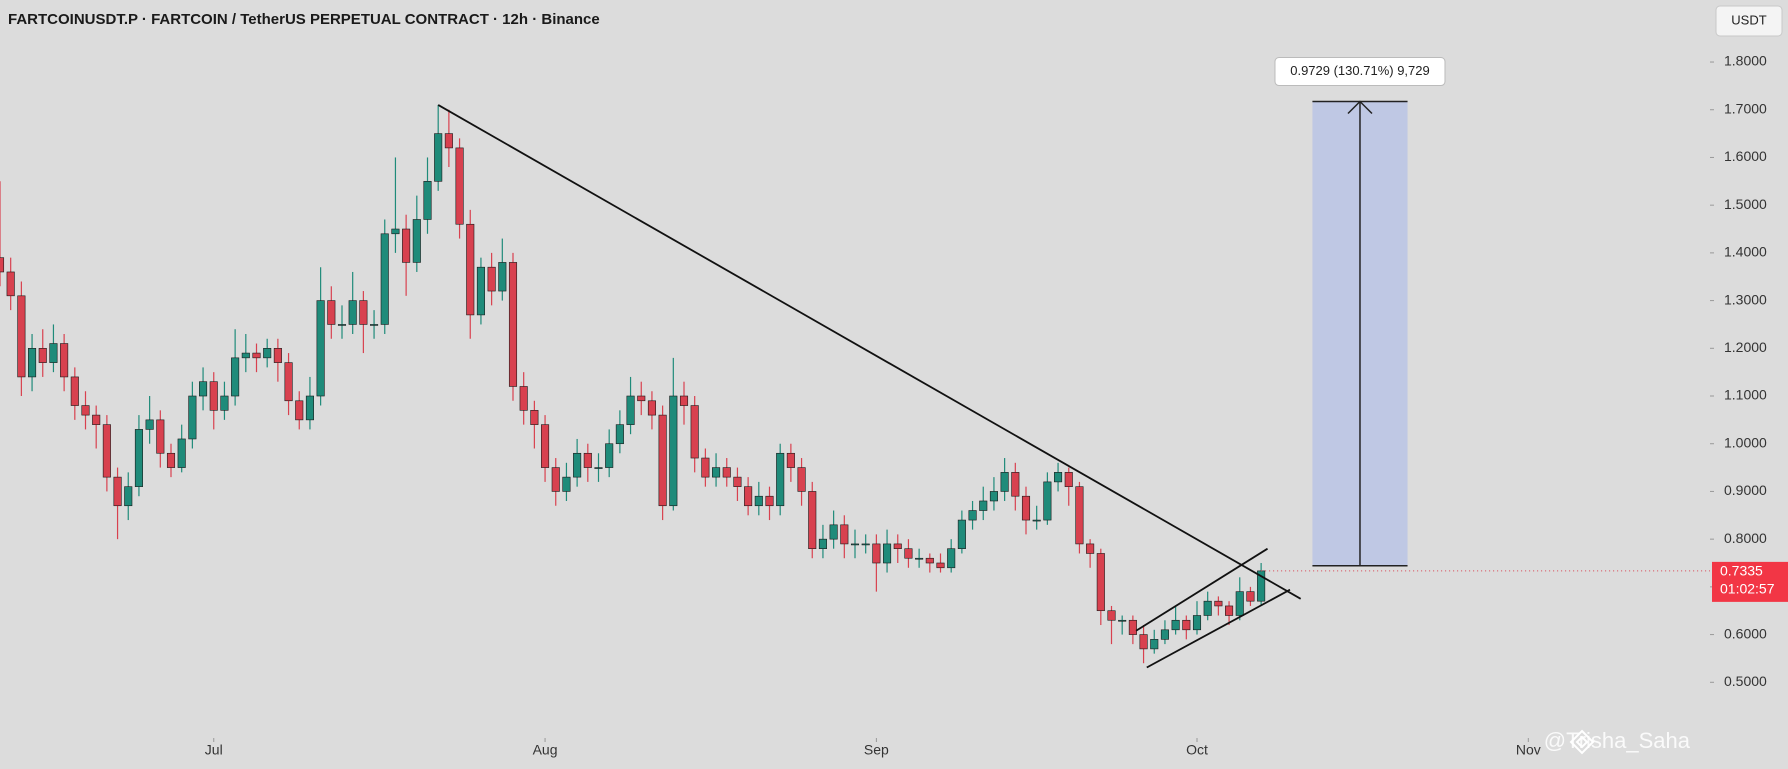 The image size is (1788, 769). What do you see at coordinates (876, 750) in the screenshot?
I see `x-tick-label: Sep` at bounding box center [876, 750].